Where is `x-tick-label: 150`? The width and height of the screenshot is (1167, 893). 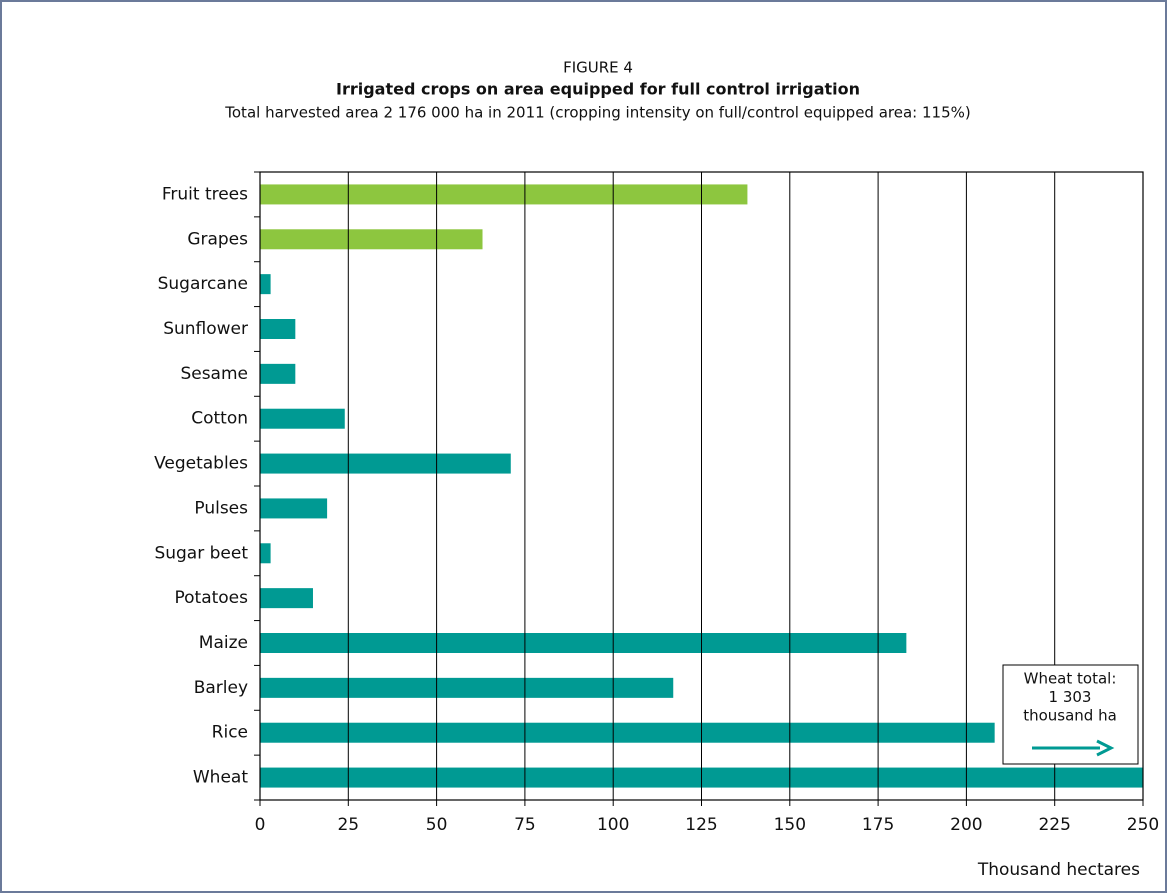
x-tick-label: 150 is located at coordinates (790, 825).